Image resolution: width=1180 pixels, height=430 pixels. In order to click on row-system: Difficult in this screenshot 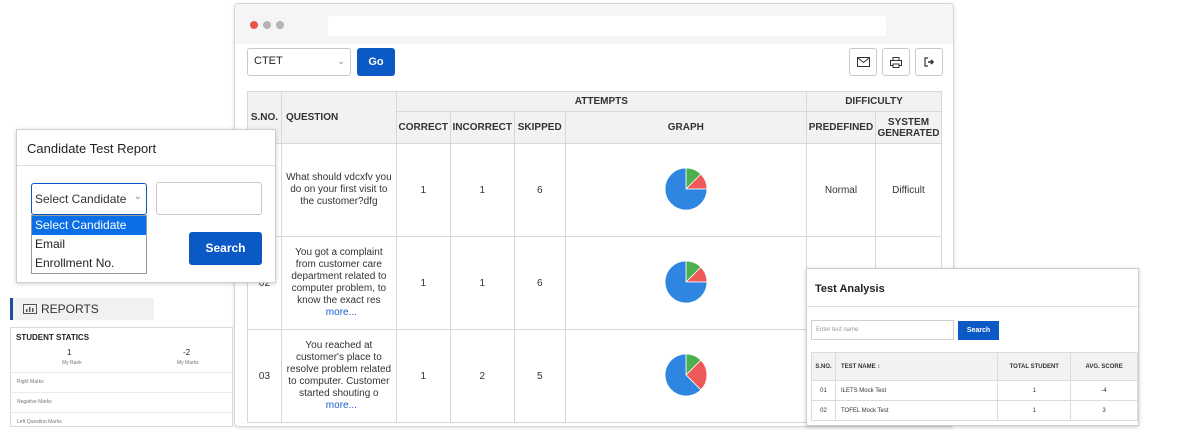, I will do `click(908, 190)`.